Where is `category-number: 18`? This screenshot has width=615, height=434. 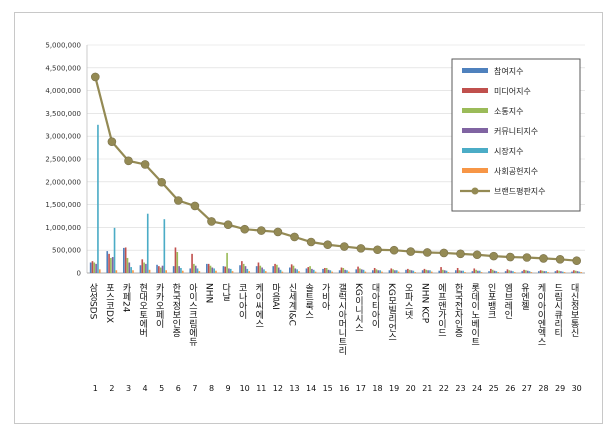
category-number: 18 is located at coordinates (377, 388).